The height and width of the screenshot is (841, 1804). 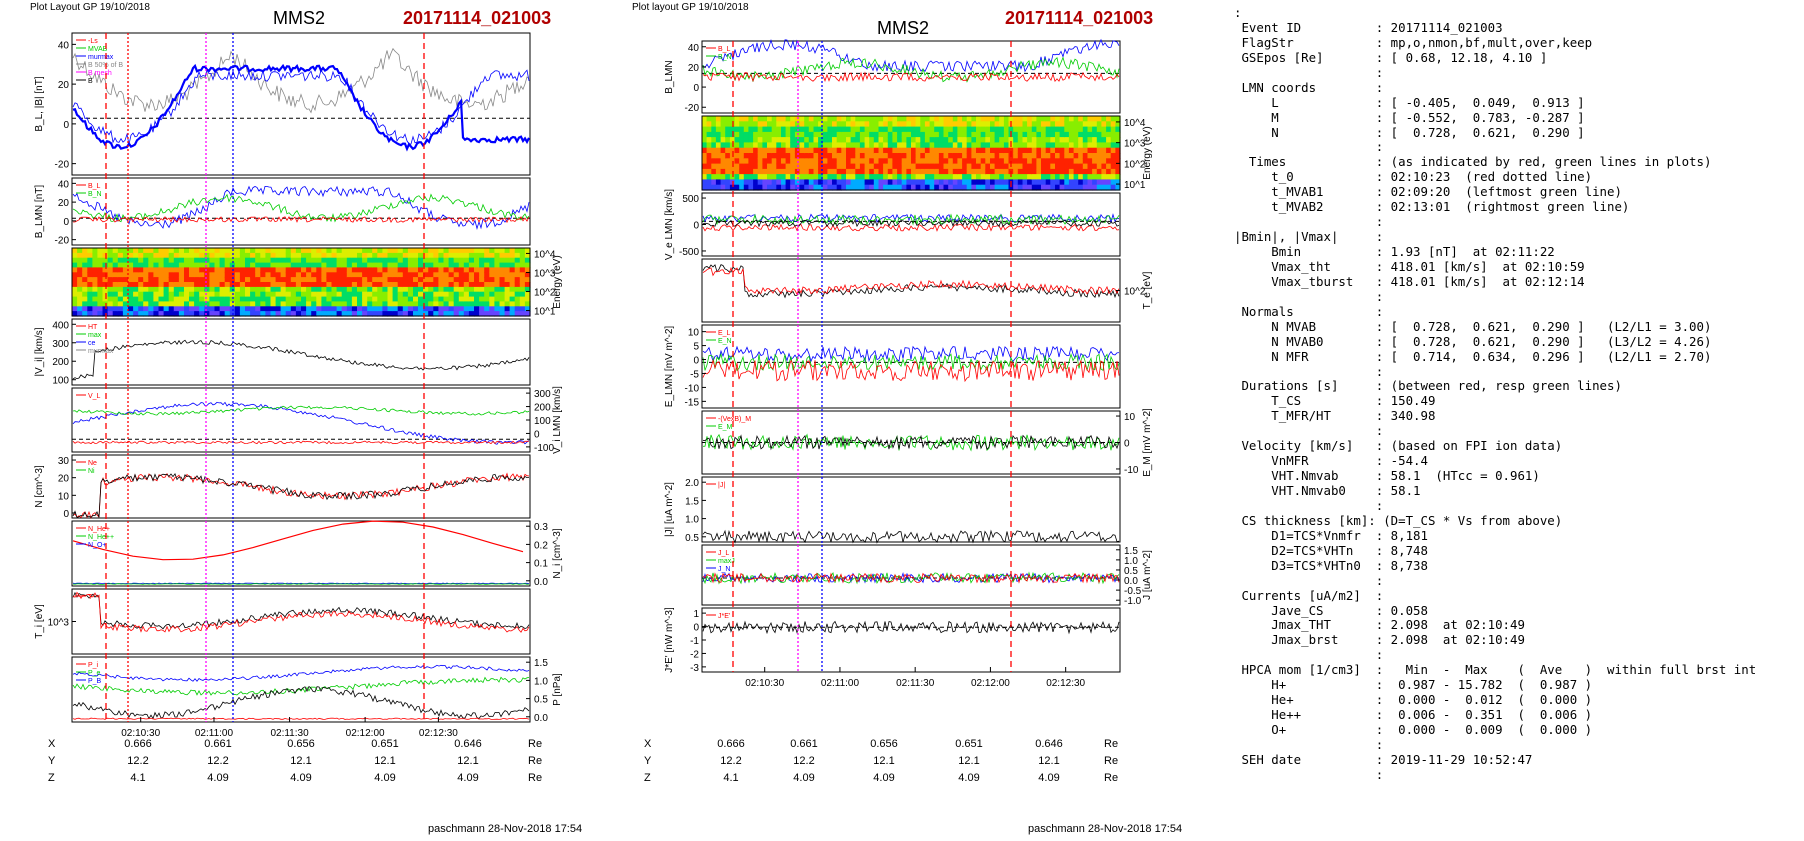 I want to click on data-series-bn, so click(x=301, y=220).